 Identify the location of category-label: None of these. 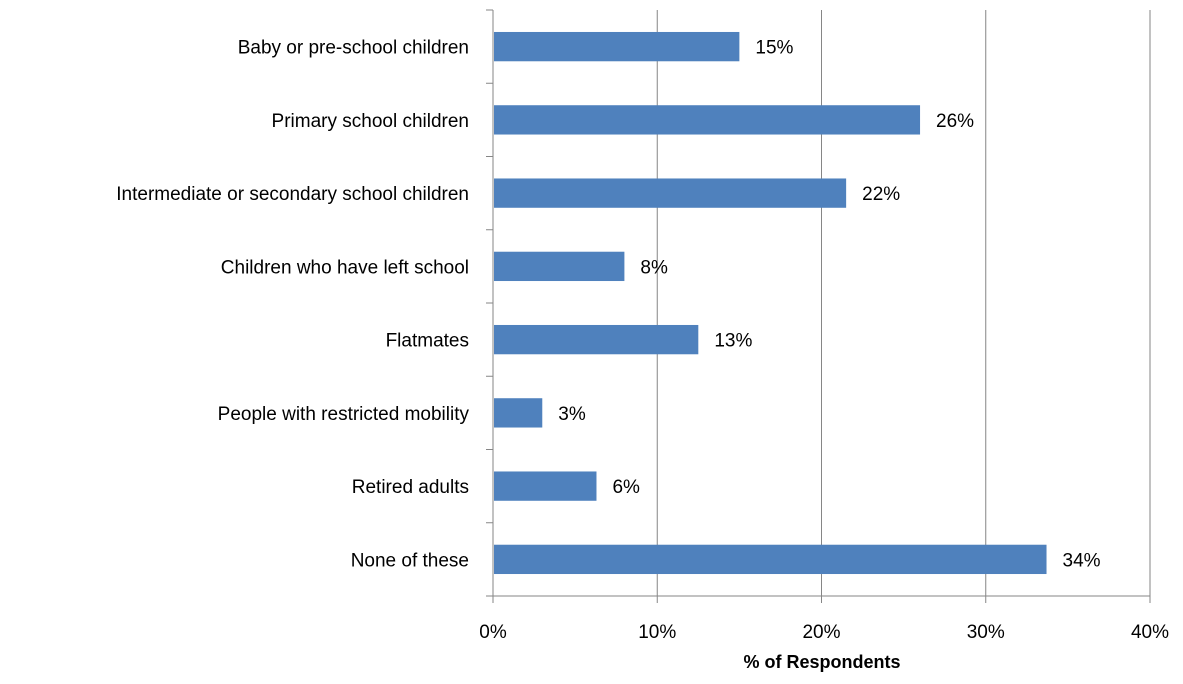
(410, 560).